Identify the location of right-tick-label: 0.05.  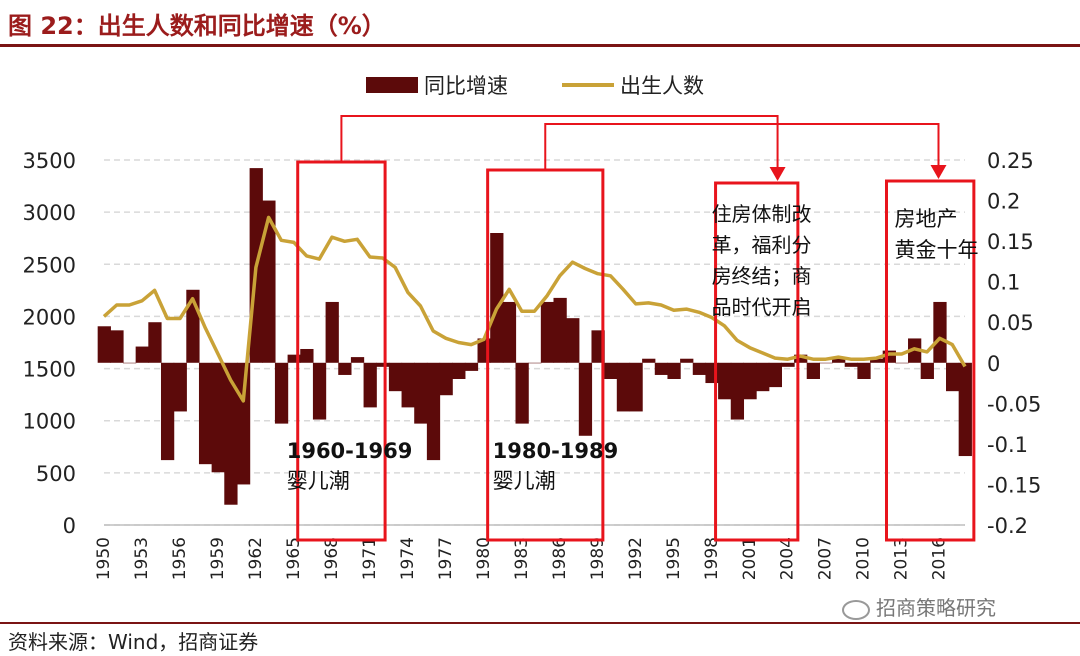
(1010, 323).